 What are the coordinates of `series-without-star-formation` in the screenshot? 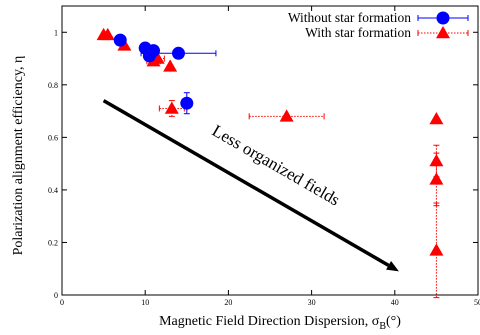 It's located at (165, 74).